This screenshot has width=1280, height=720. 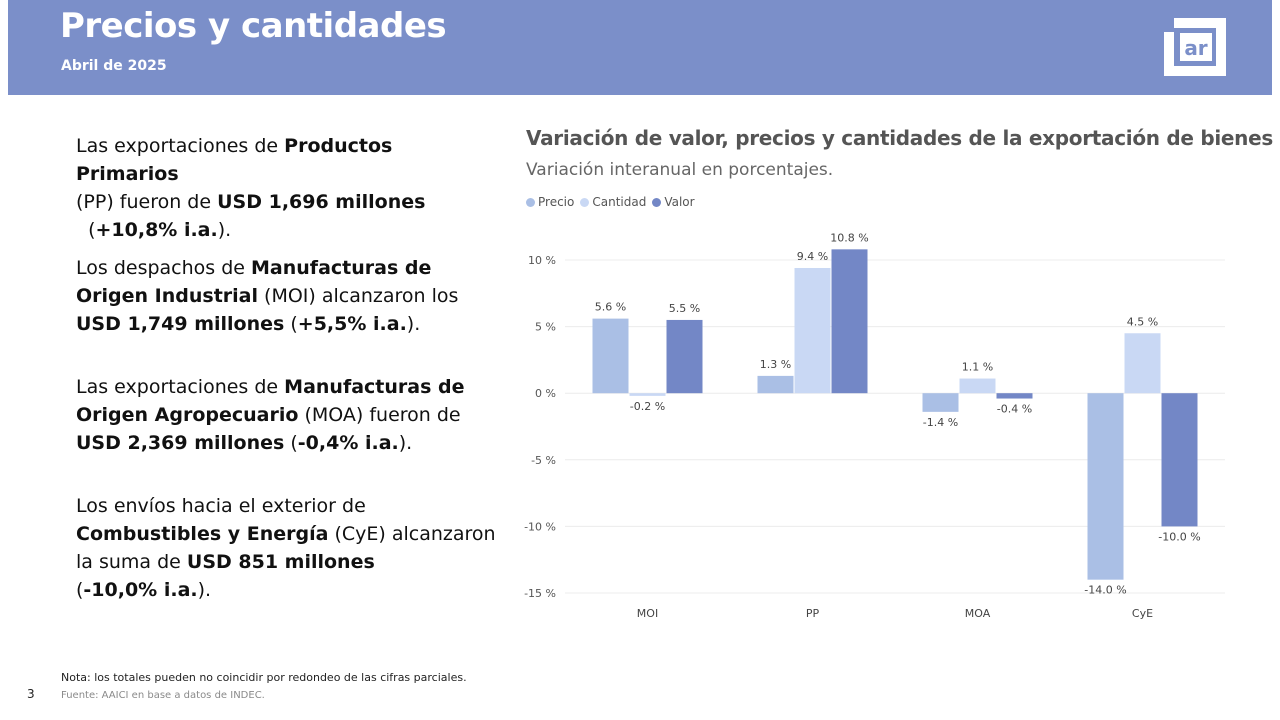 What do you see at coordinates (585, 202) in the screenshot?
I see `legend-dot-cantidad` at bounding box center [585, 202].